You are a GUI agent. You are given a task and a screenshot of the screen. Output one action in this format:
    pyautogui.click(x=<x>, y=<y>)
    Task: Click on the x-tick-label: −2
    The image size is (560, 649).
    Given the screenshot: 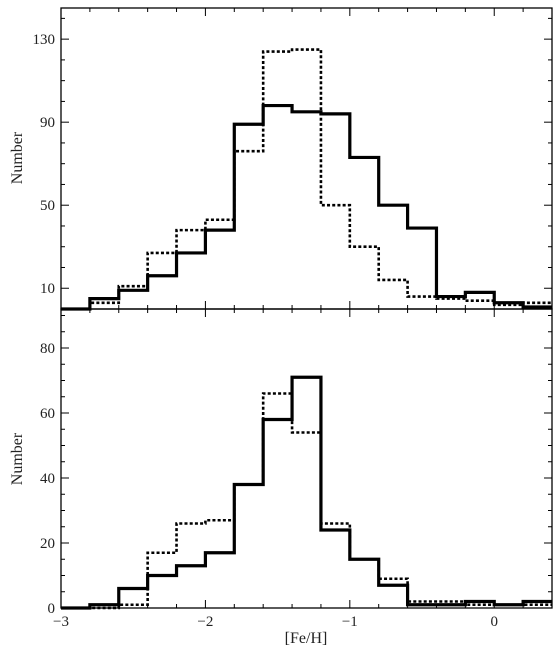 What is the action you would take?
    pyautogui.click(x=205, y=622)
    